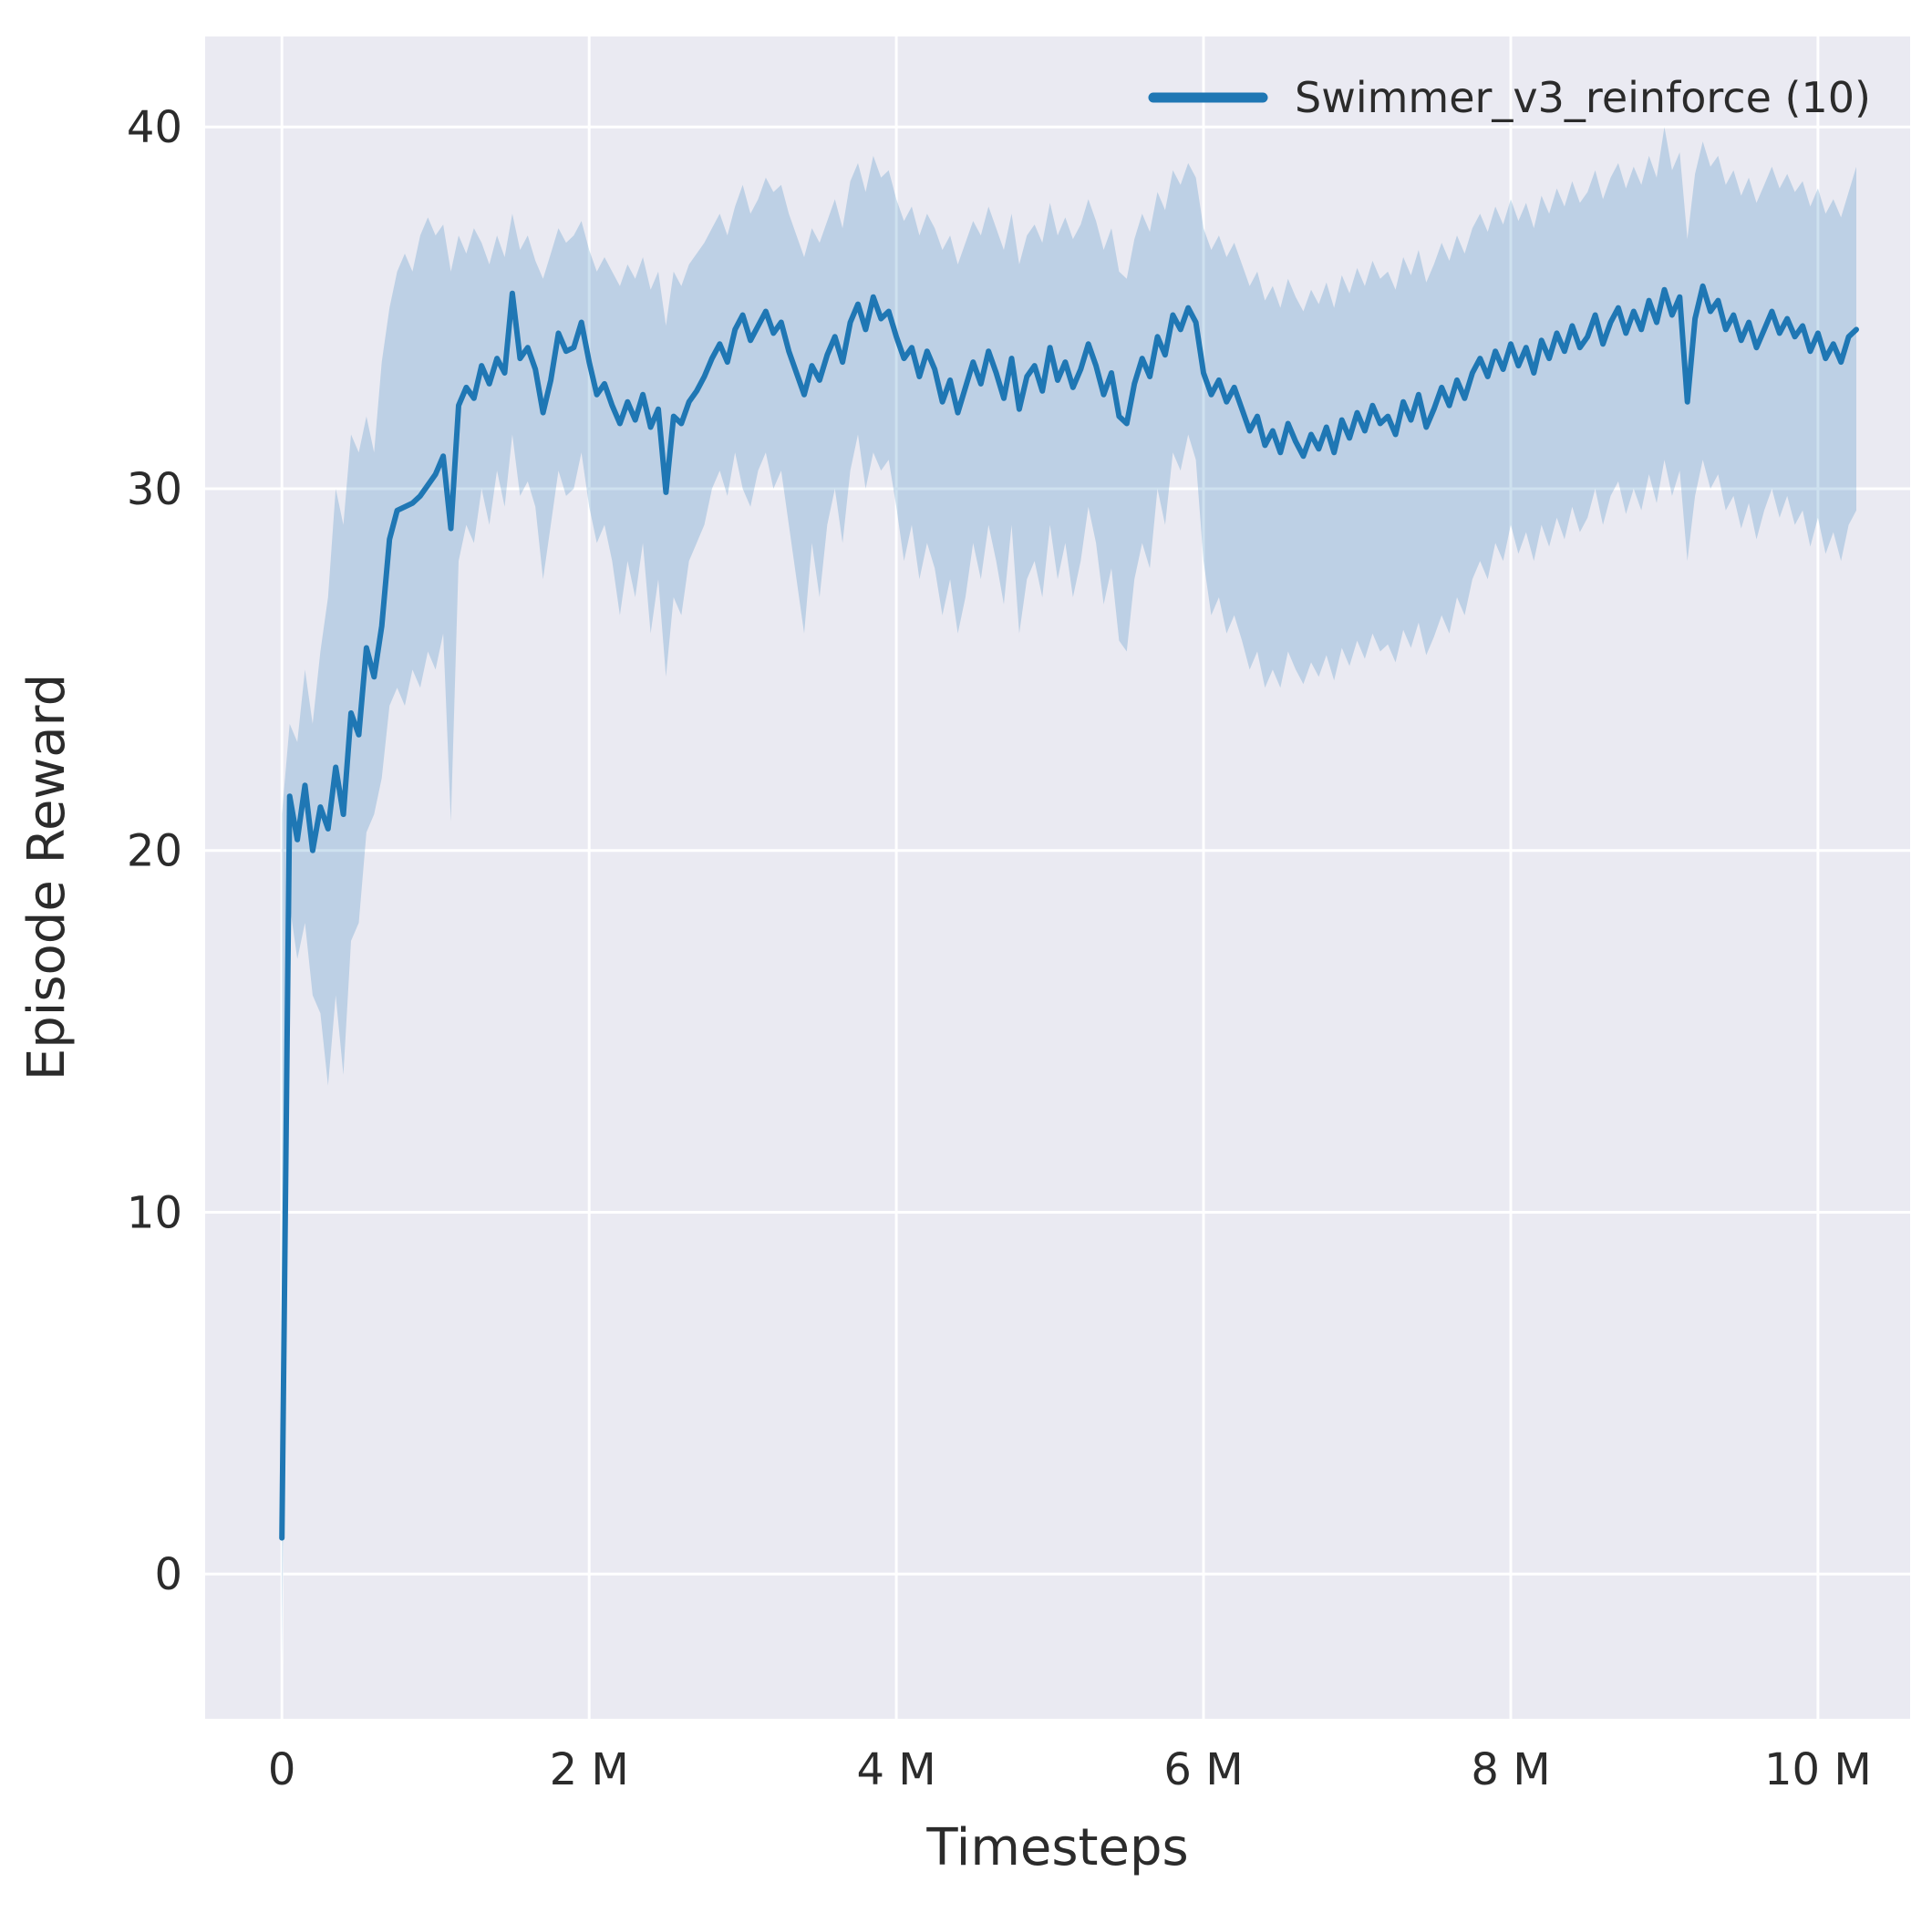 This screenshot has height=1913, width=1932. What do you see at coordinates (1818, 1770) in the screenshot?
I see `x-tick-label: 10 M` at bounding box center [1818, 1770].